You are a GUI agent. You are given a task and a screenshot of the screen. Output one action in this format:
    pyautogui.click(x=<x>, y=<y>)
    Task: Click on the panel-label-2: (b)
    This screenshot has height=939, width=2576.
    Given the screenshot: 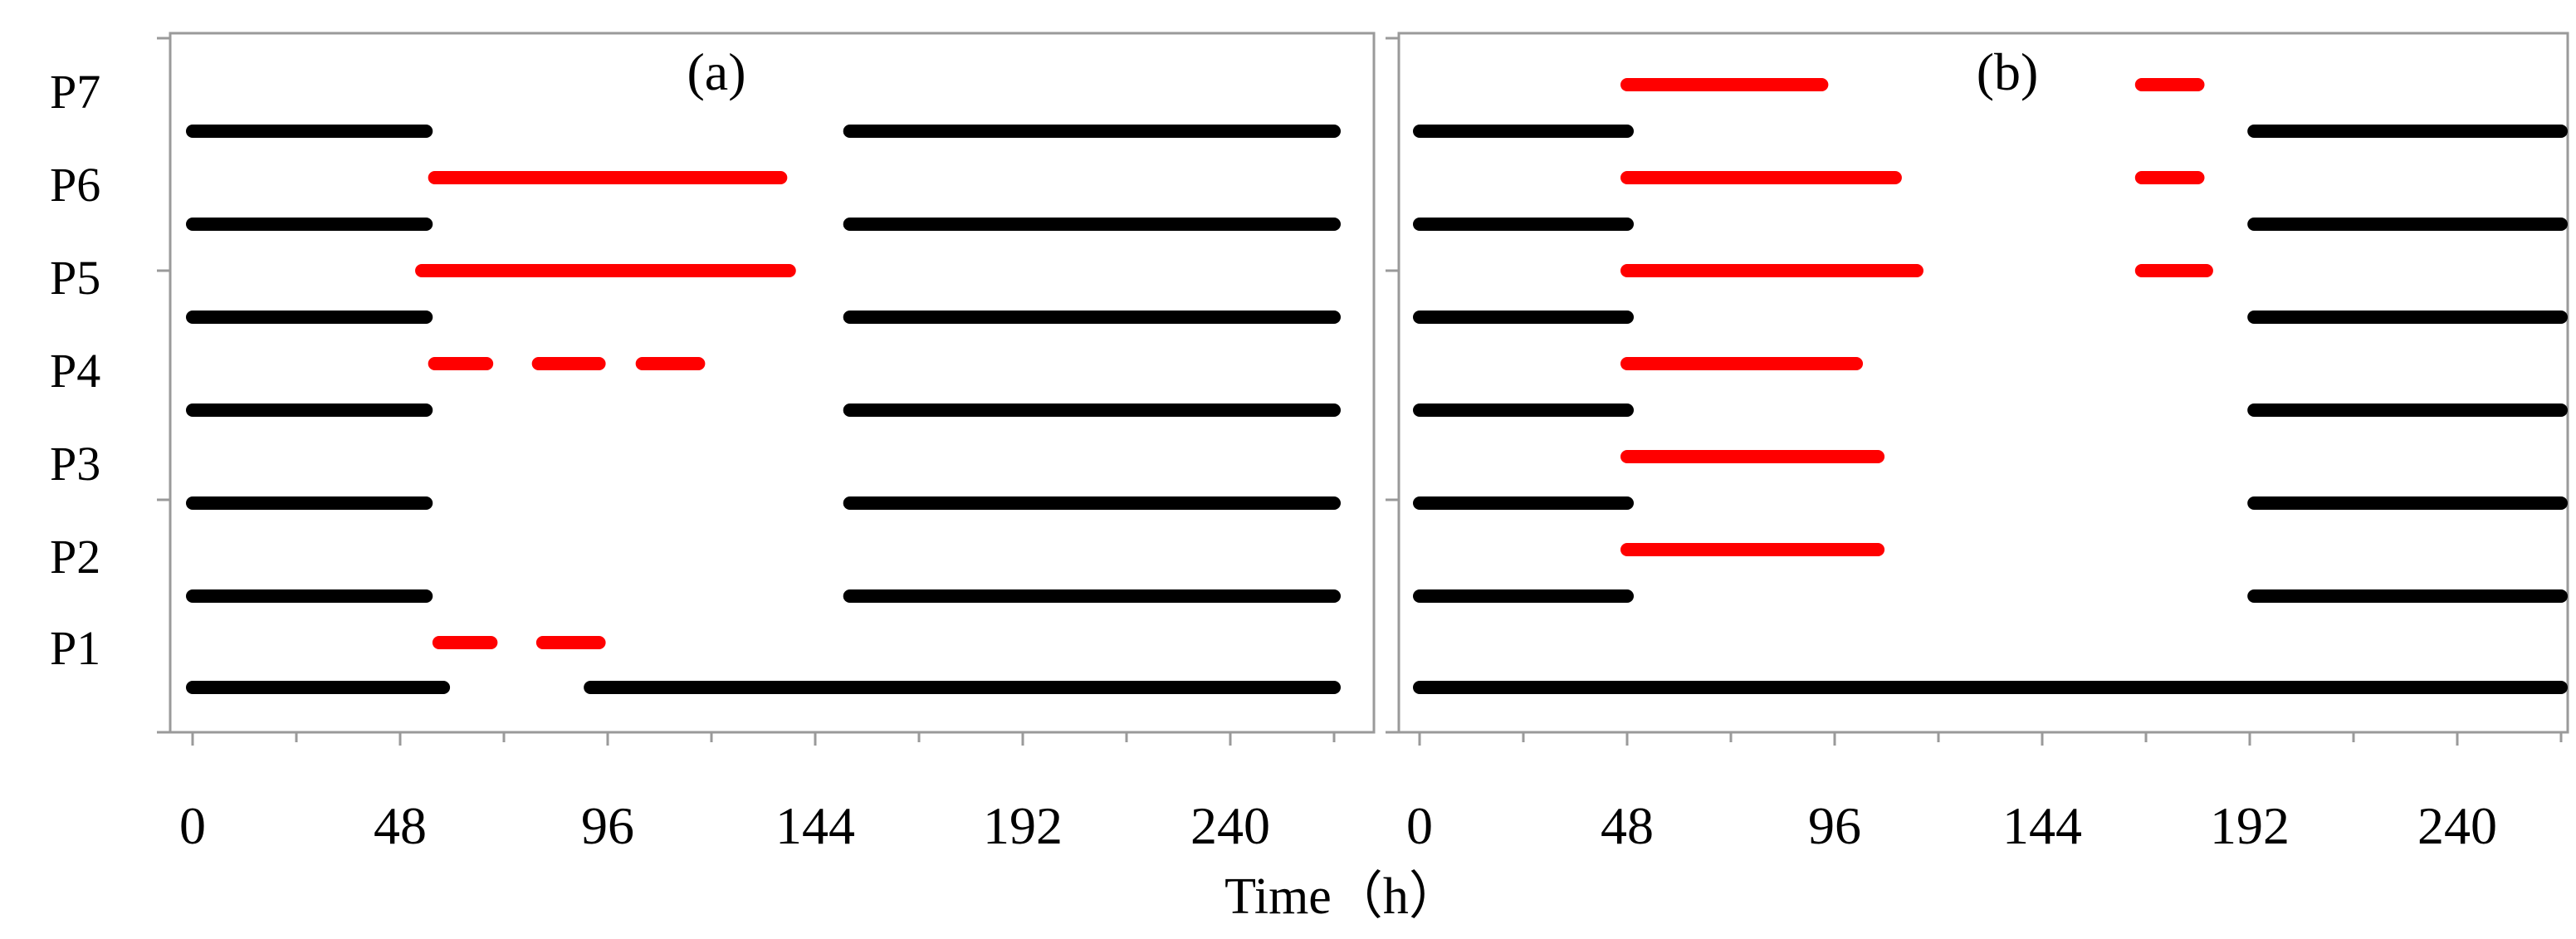 What is the action you would take?
    pyautogui.click(x=2008, y=71)
    